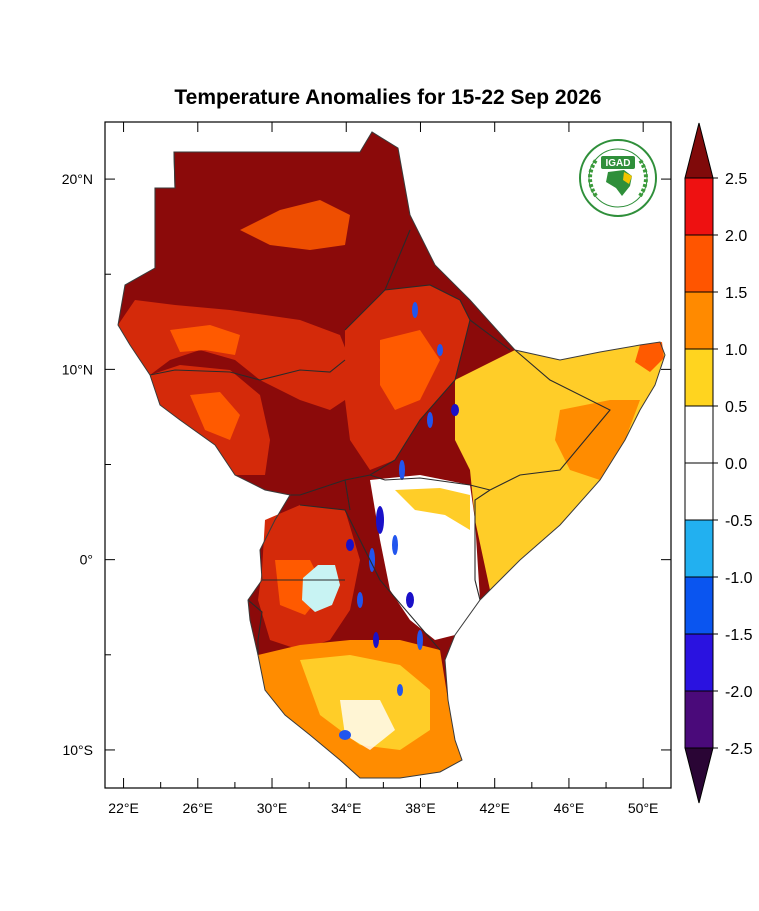  What do you see at coordinates (272, 808) in the screenshot?
I see `x-tick-label: 30°E` at bounding box center [272, 808].